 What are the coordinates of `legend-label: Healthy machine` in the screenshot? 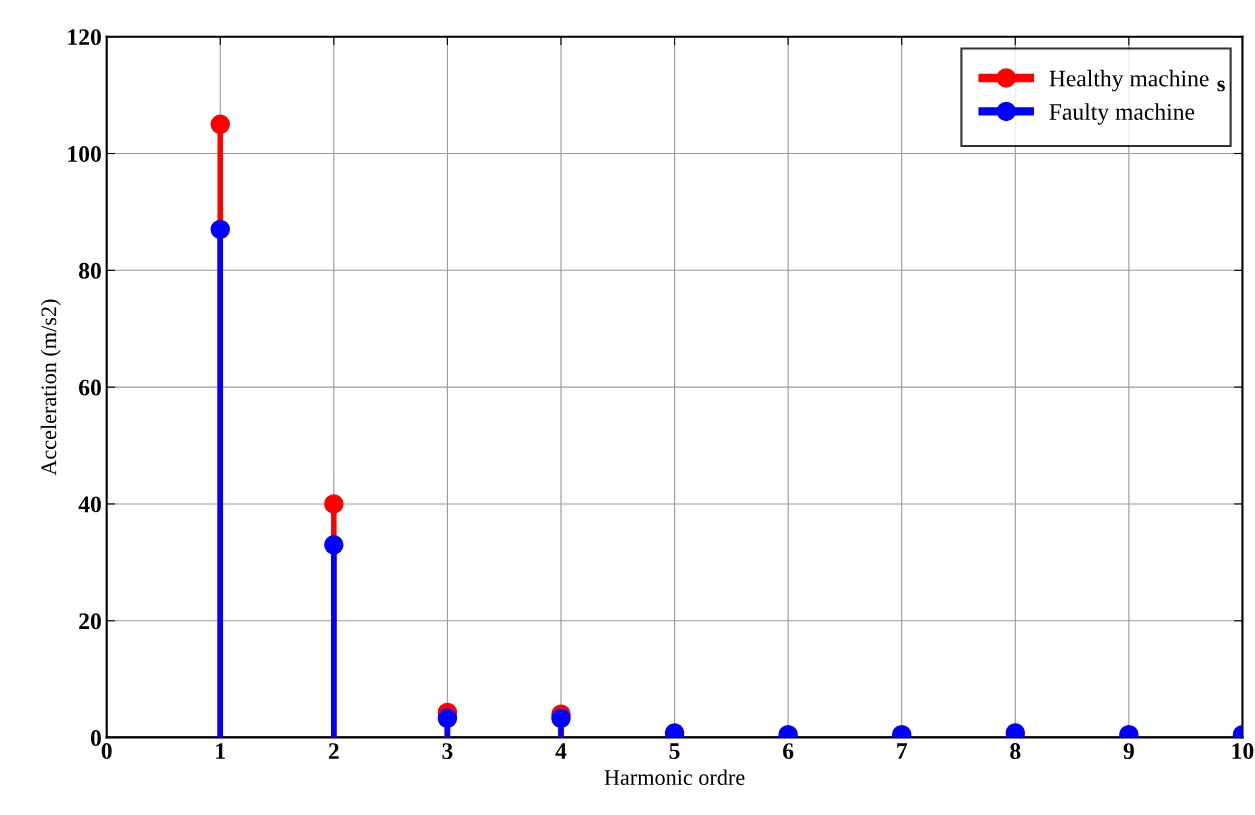 It's located at (1129, 80).